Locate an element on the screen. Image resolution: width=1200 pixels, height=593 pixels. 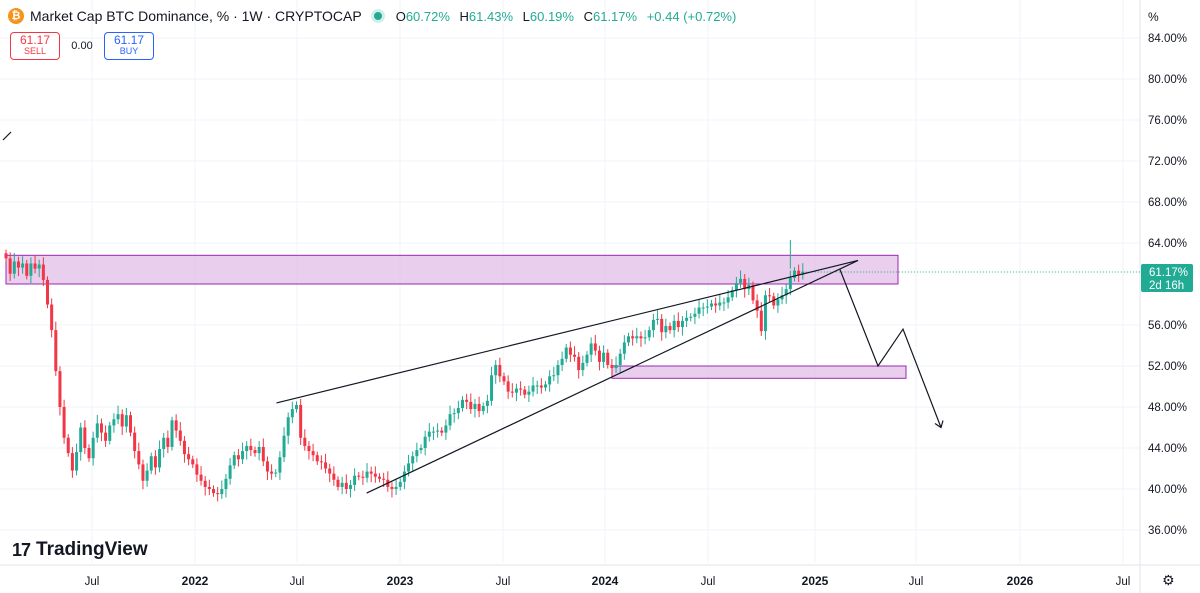
price-tick-label: 72.00% is located at coordinates (1167, 162).